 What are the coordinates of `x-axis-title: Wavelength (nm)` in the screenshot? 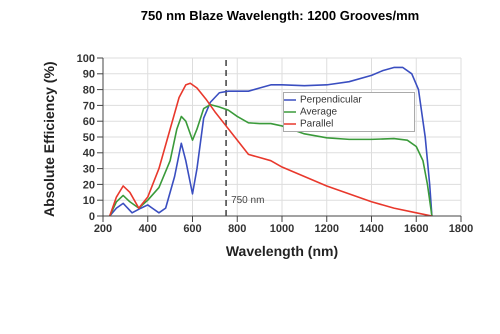 It's located at (282, 251).